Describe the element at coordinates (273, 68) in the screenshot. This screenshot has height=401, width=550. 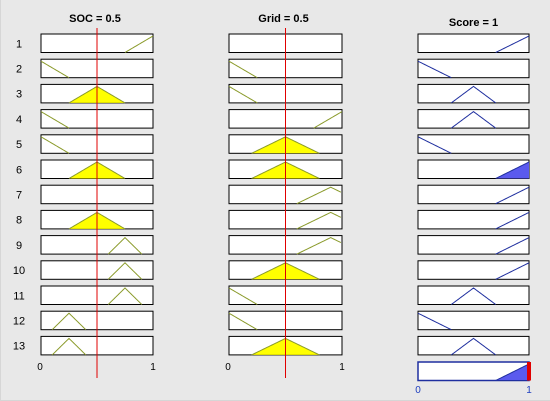
I see `rule-row: 2` at that location.